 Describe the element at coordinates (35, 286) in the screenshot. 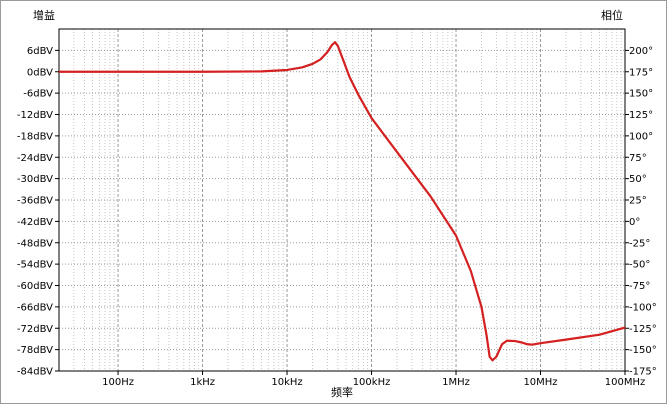

I see `y-left-tick-label: -60dBV` at that location.